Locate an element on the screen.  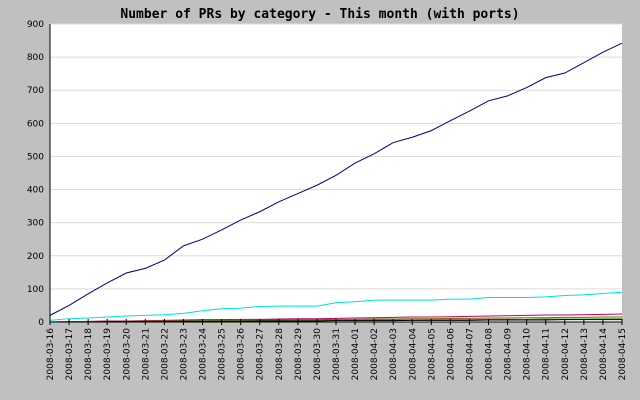
x-tick-label: 2008-03-31 is located at coordinates (337, 354).